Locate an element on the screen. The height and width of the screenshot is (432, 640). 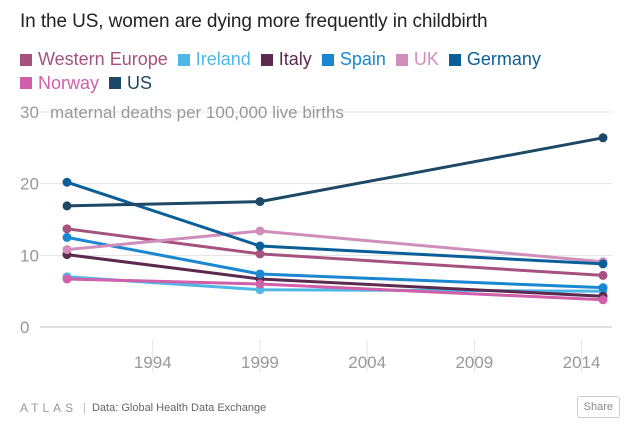
legend-item-italy: Italy is located at coordinates (286, 59).